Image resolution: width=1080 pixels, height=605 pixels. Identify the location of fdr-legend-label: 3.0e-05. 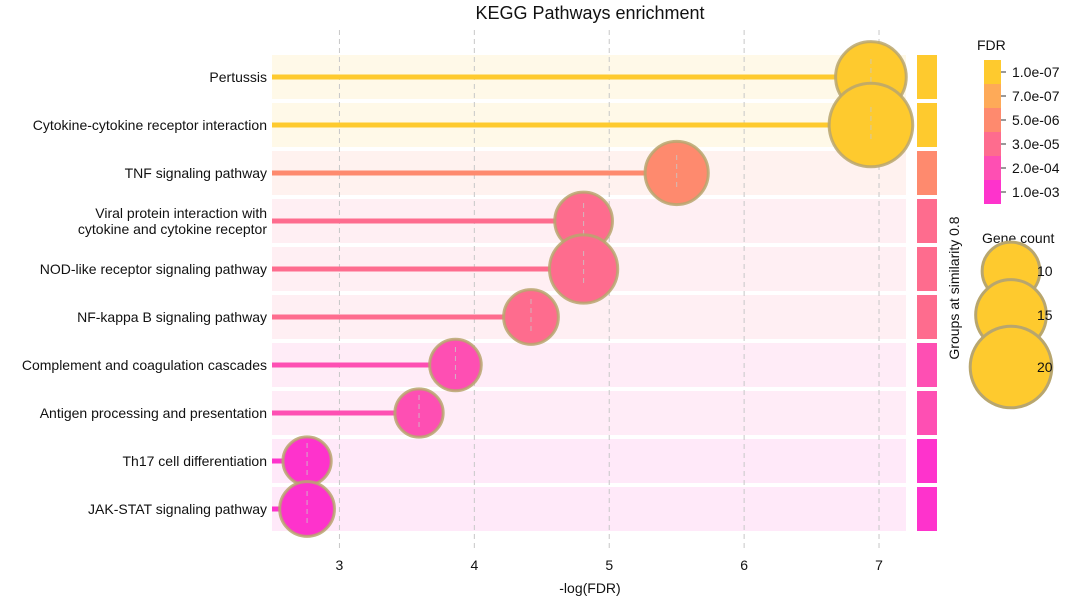
(1036, 144).